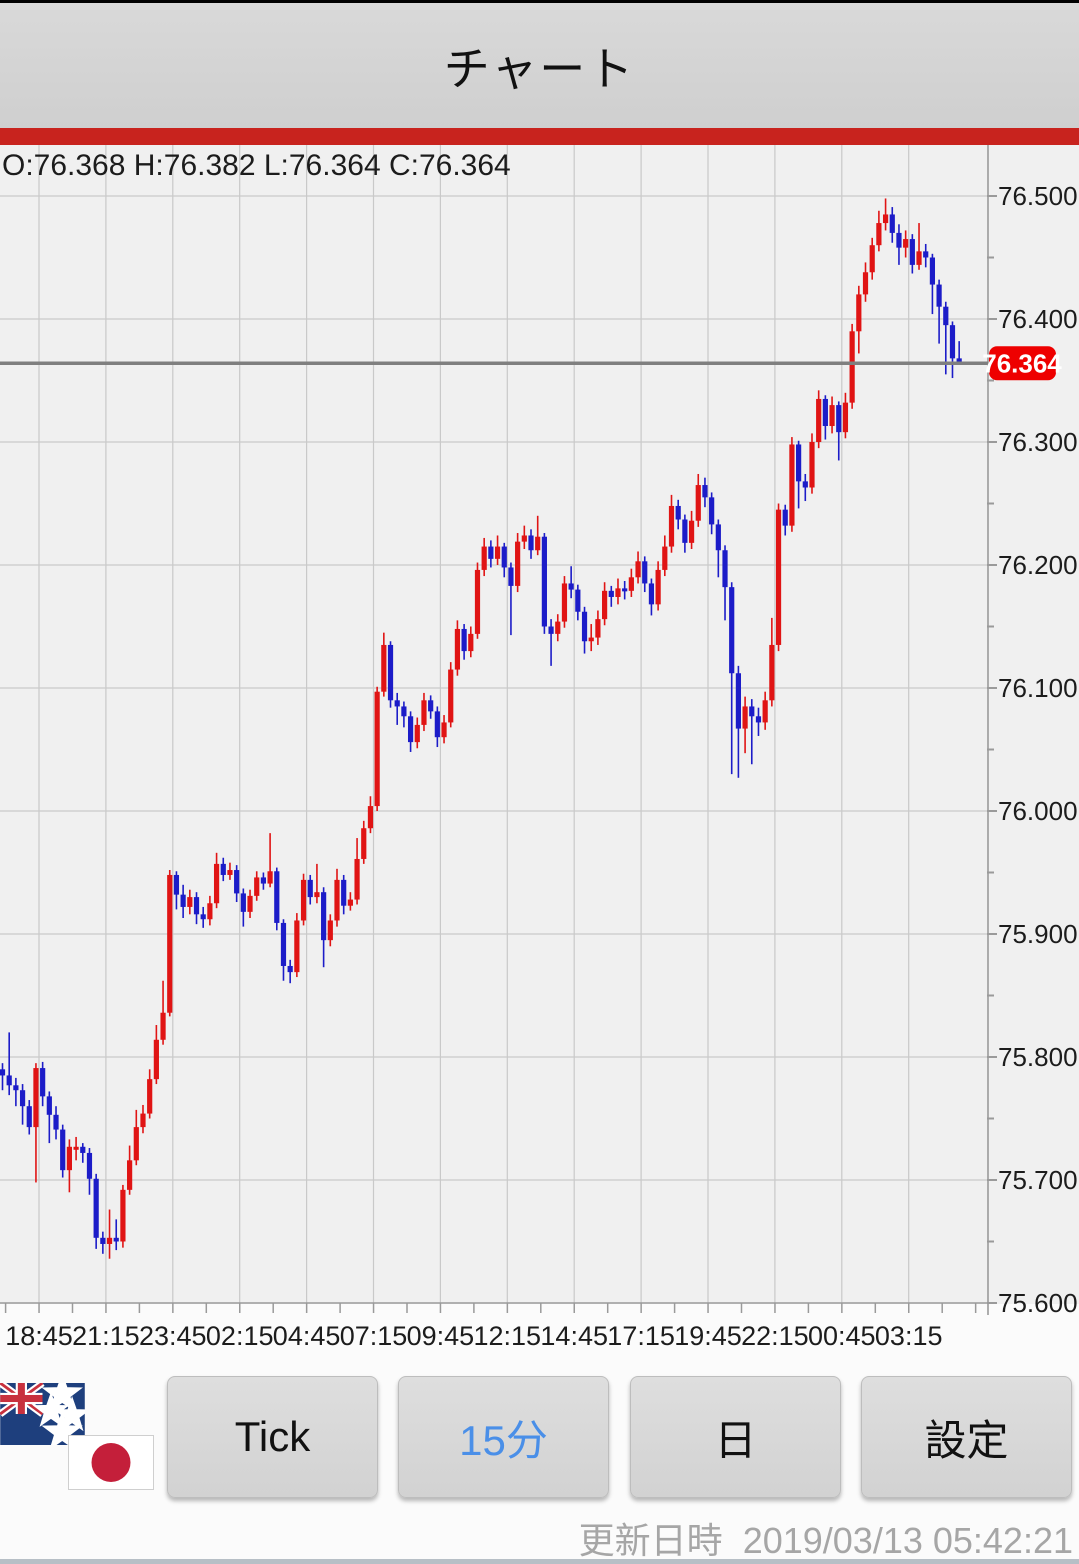 Image resolution: width=1079 pixels, height=1564 pixels. I want to click on svg-text: 07:15, so click(374, 1336).